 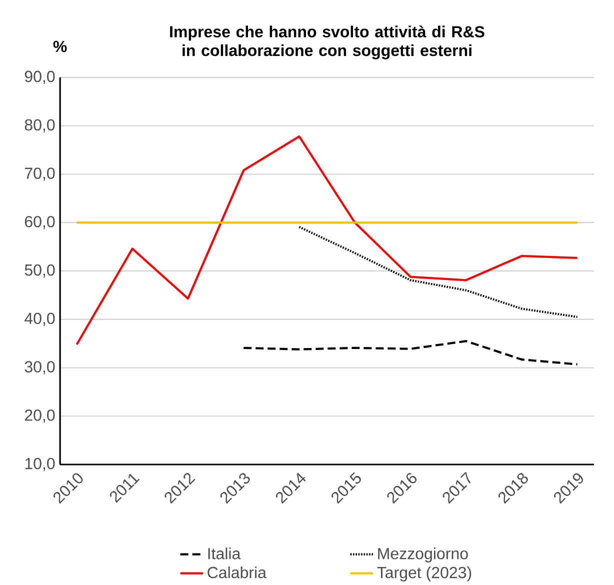 What do you see at coordinates (39, 271) in the screenshot?
I see `y-tick-label: 50,0` at bounding box center [39, 271].